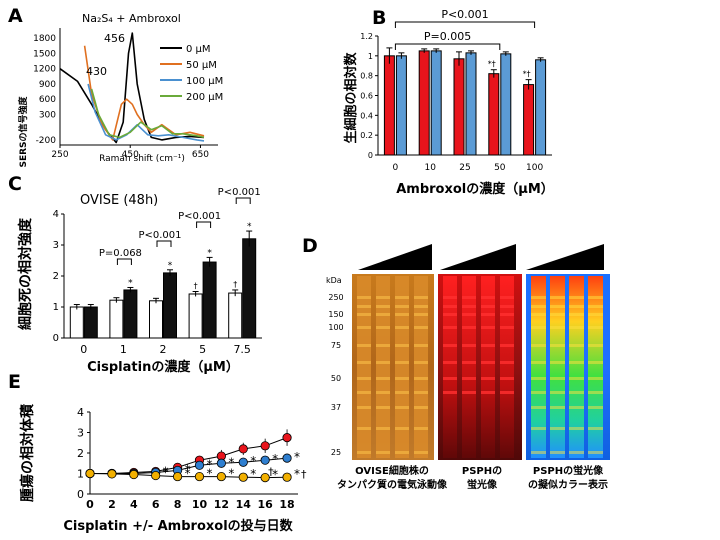  I want to click on legend-label: 100 μM, so click(204, 81).